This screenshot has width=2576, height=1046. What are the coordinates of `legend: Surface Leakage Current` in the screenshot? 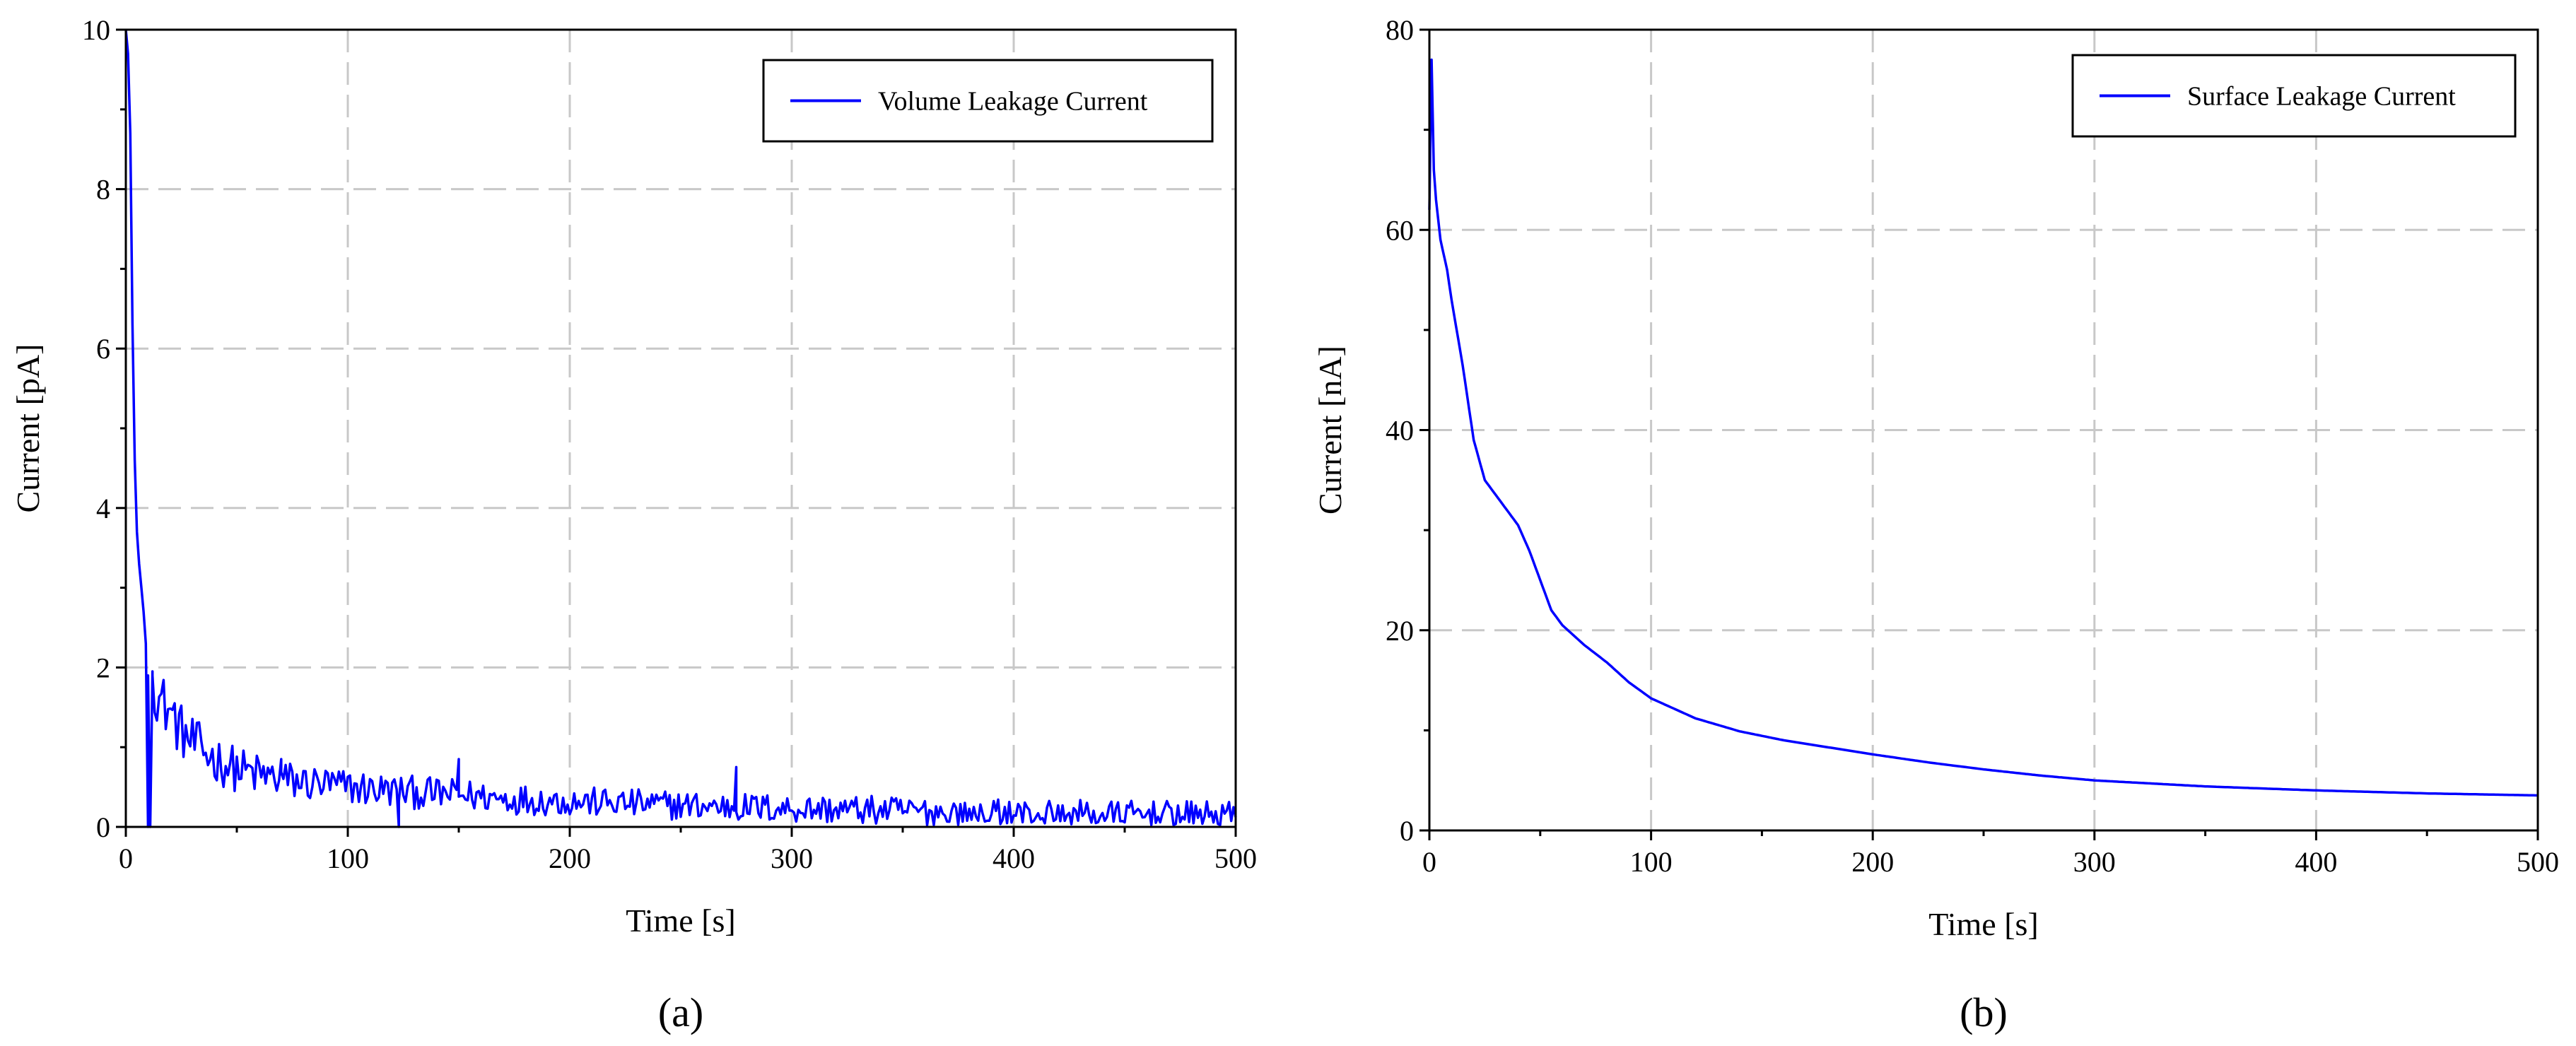 It's located at (2294, 96).